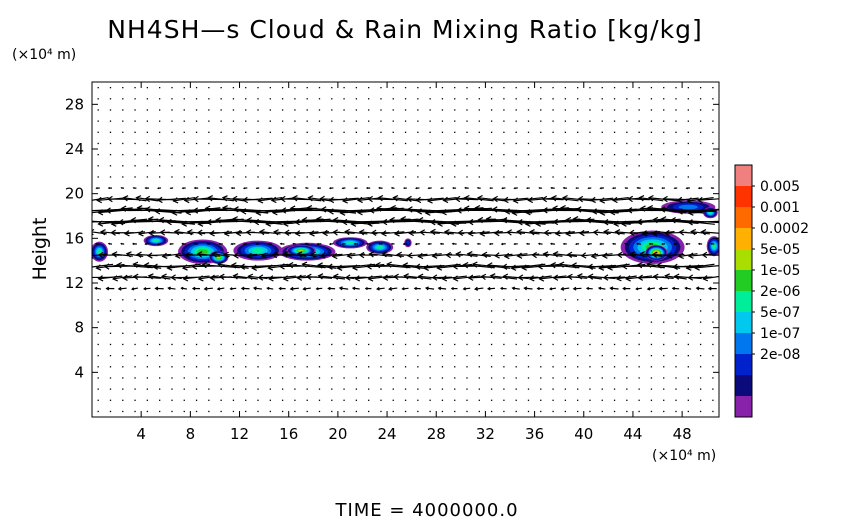 The width and height of the screenshot is (854, 519). Describe the element at coordinates (156, 240) in the screenshot. I see `cloud-blob` at that location.